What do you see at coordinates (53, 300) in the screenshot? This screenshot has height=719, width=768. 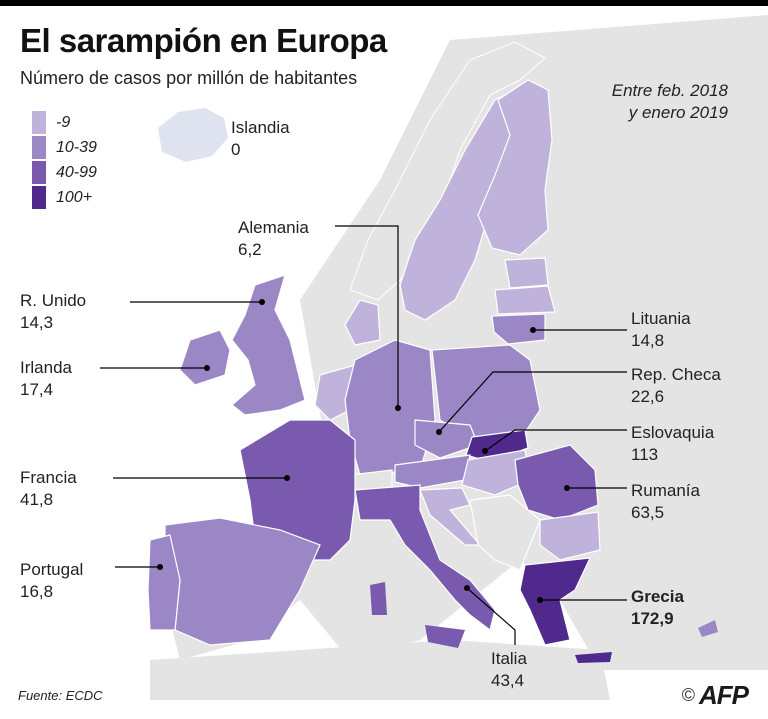 I see `country-name: R. Unido` at bounding box center [53, 300].